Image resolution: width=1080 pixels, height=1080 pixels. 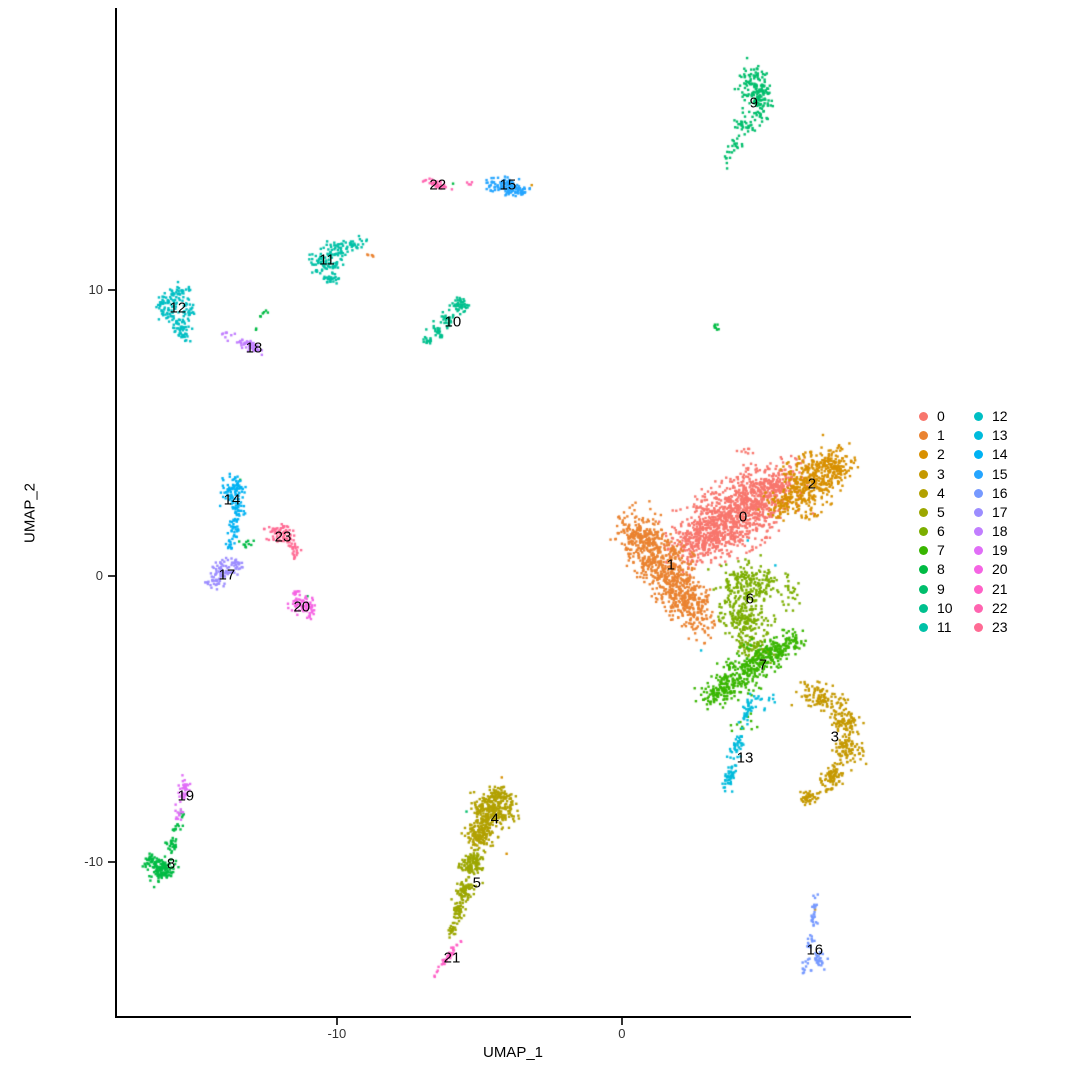 What do you see at coordinates (93, 861) in the screenshot?
I see `y-tick-label: -10` at bounding box center [93, 861].